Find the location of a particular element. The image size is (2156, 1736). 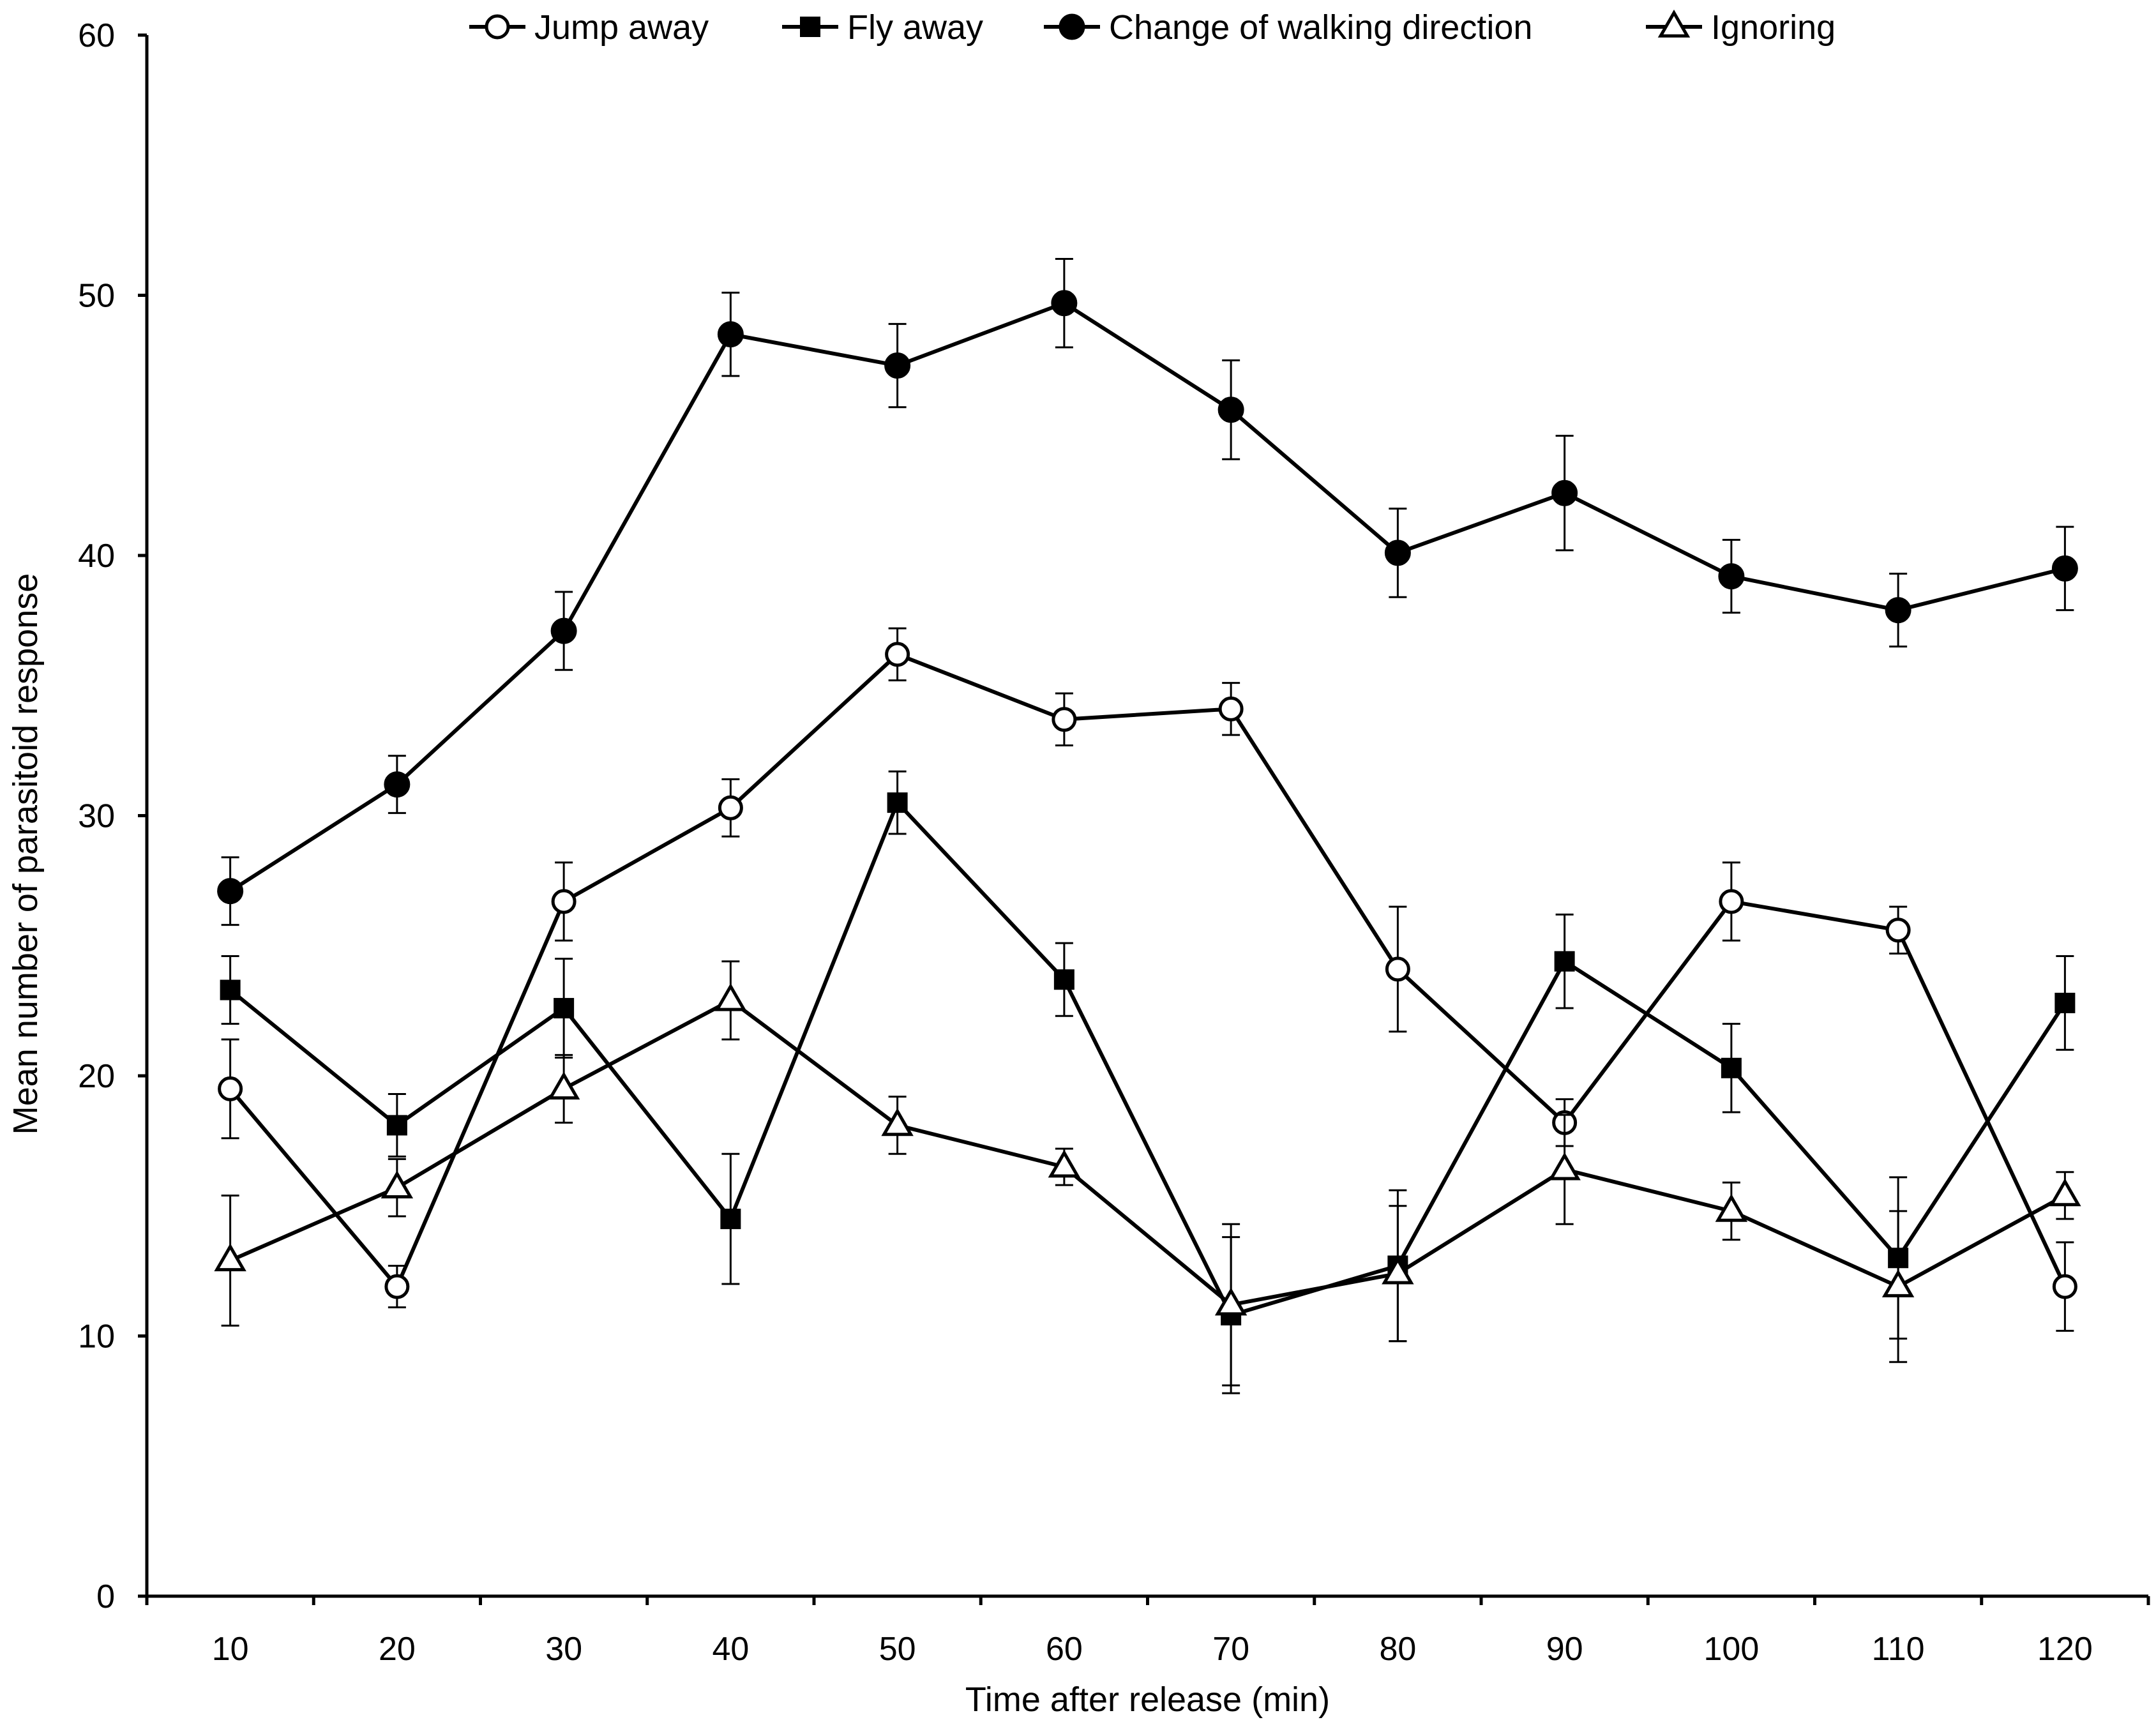

x-tick-label-100: 100 is located at coordinates (1731, 1649).